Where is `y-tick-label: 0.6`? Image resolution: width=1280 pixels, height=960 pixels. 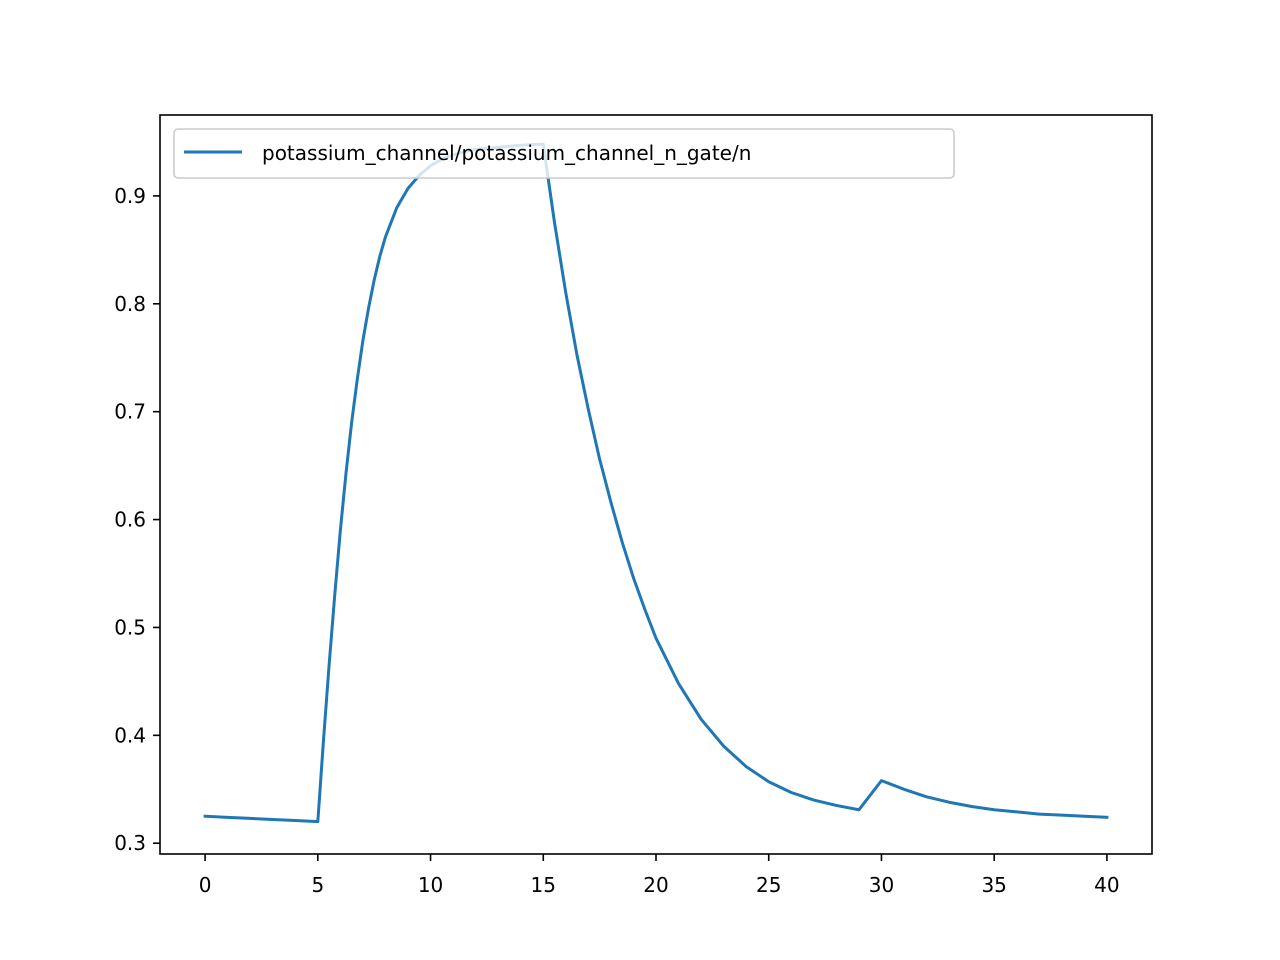
y-tick-label: 0.6 is located at coordinates (130, 520).